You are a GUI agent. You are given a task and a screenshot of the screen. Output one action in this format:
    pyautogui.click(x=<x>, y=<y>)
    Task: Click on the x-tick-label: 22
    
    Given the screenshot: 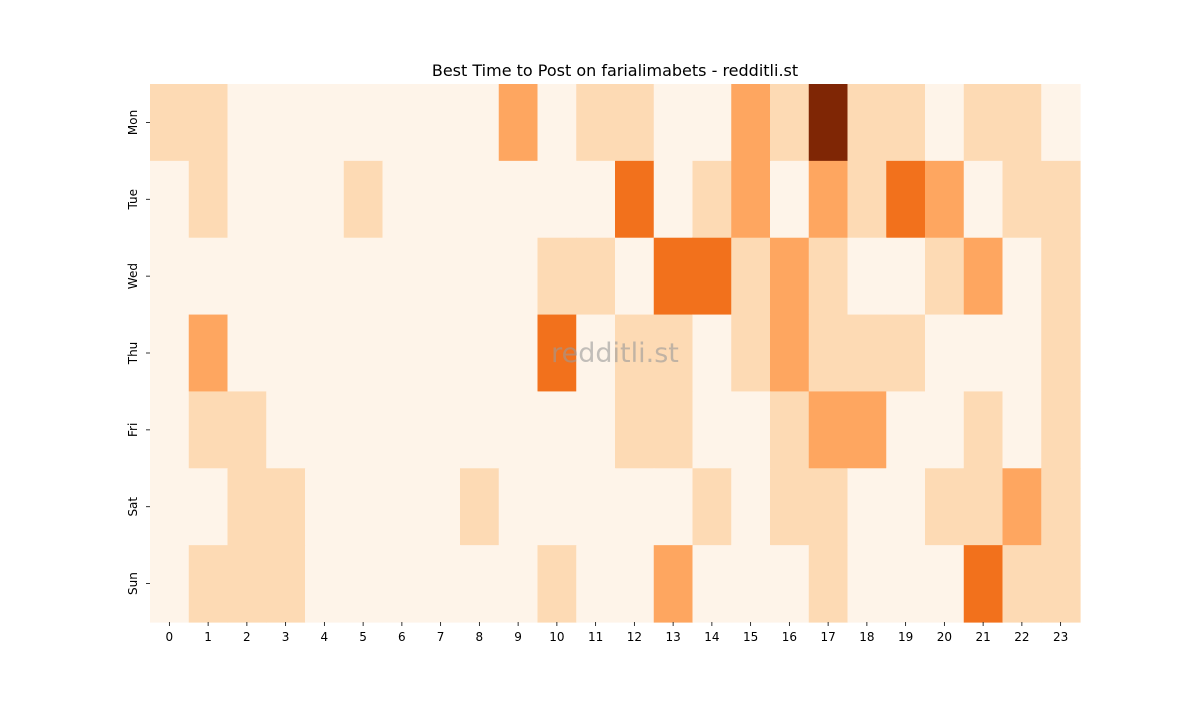 What is the action you would take?
    pyautogui.click(x=1021, y=637)
    